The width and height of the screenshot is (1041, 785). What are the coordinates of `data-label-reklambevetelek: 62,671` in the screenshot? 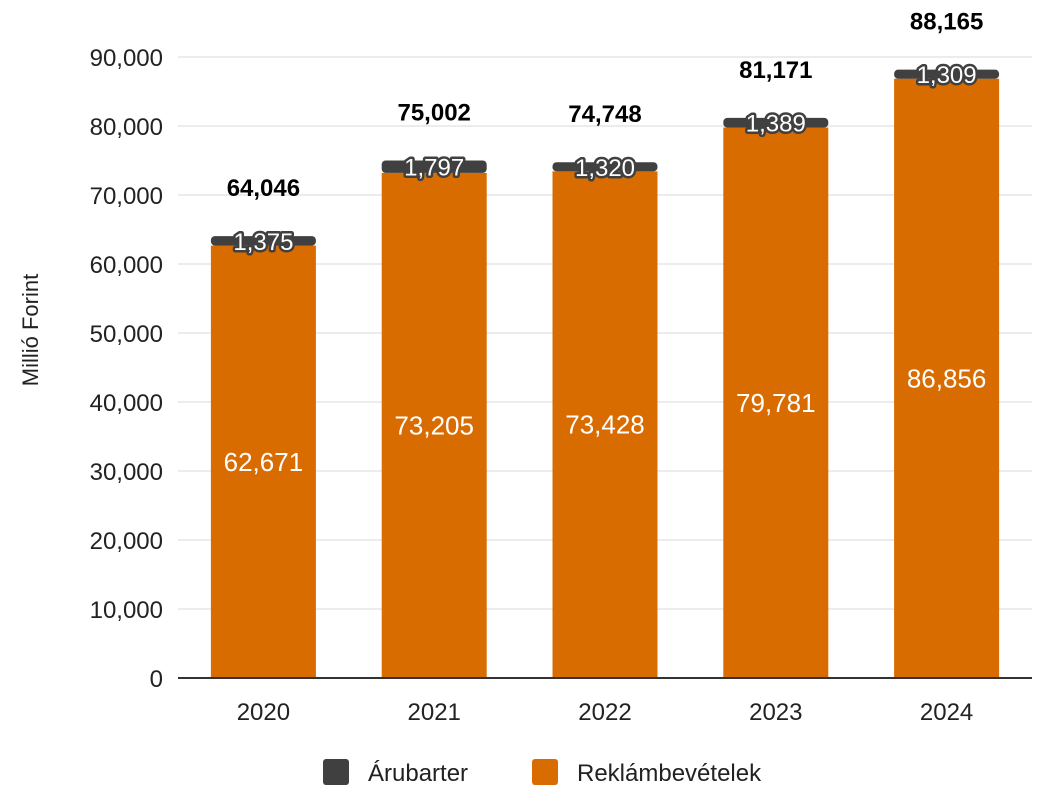 It's located at (264, 462).